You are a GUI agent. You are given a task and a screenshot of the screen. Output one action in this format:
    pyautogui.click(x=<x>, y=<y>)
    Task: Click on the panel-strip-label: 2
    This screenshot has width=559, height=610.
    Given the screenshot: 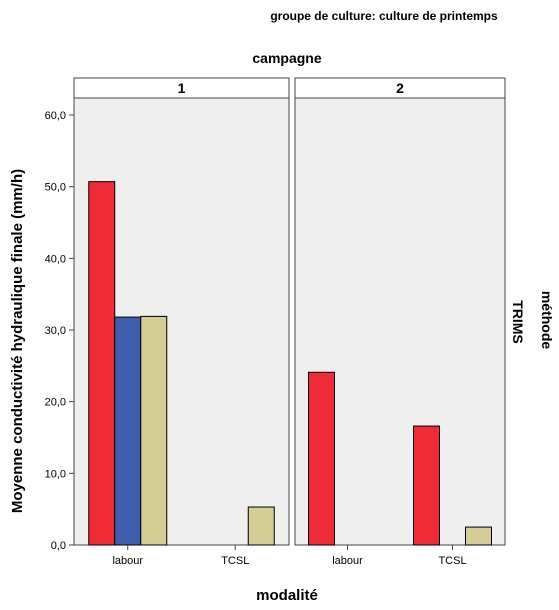 What is the action you would take?
    pyautogui.click(x=400, y=88)
    